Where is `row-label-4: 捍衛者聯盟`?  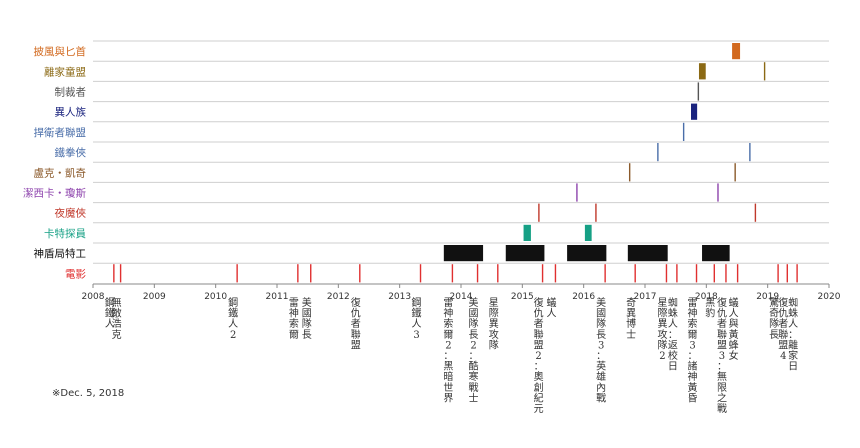
row-label-4: 捍衛者聯盟 is located at coordinates (60, 132).